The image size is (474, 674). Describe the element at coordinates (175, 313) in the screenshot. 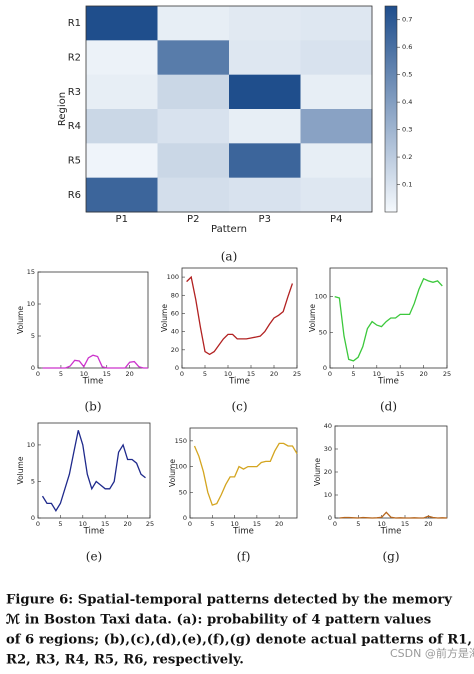

I see `y-tick-label: 60` at that location.